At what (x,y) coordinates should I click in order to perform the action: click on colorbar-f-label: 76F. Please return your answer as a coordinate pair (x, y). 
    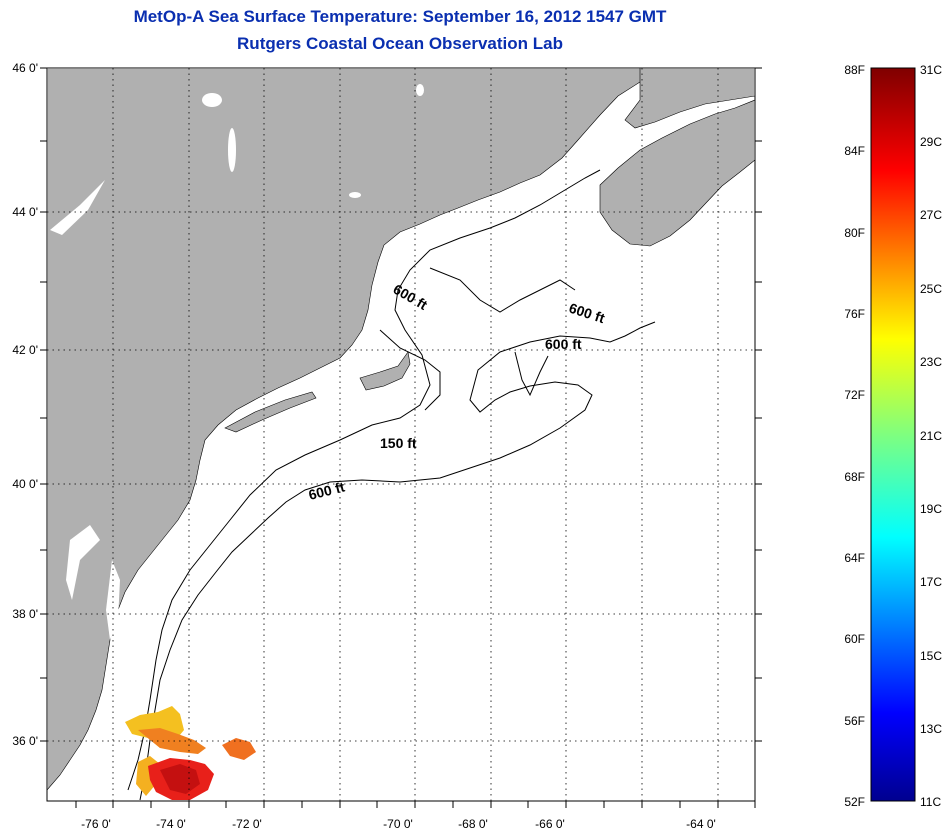
    Looking at the image, I should click on (854, 314).